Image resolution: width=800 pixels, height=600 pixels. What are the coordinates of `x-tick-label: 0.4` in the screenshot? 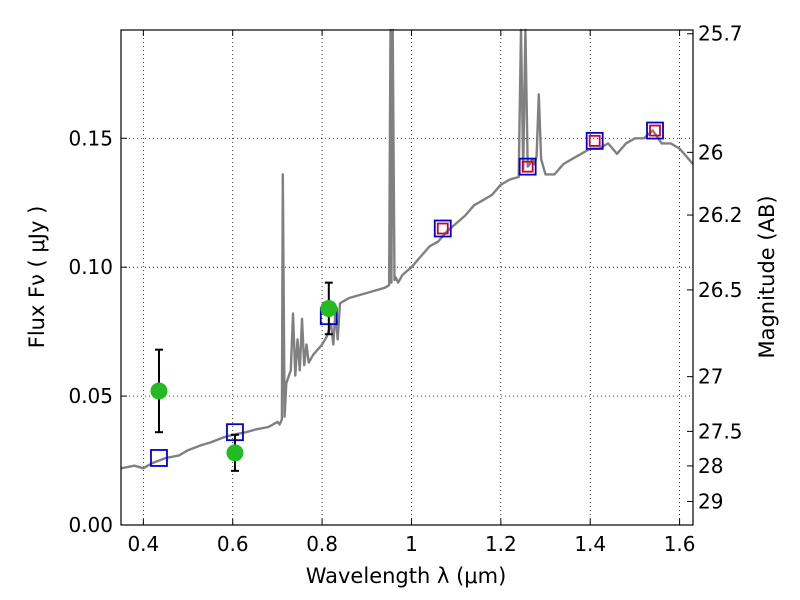 It's located at (143, 544).